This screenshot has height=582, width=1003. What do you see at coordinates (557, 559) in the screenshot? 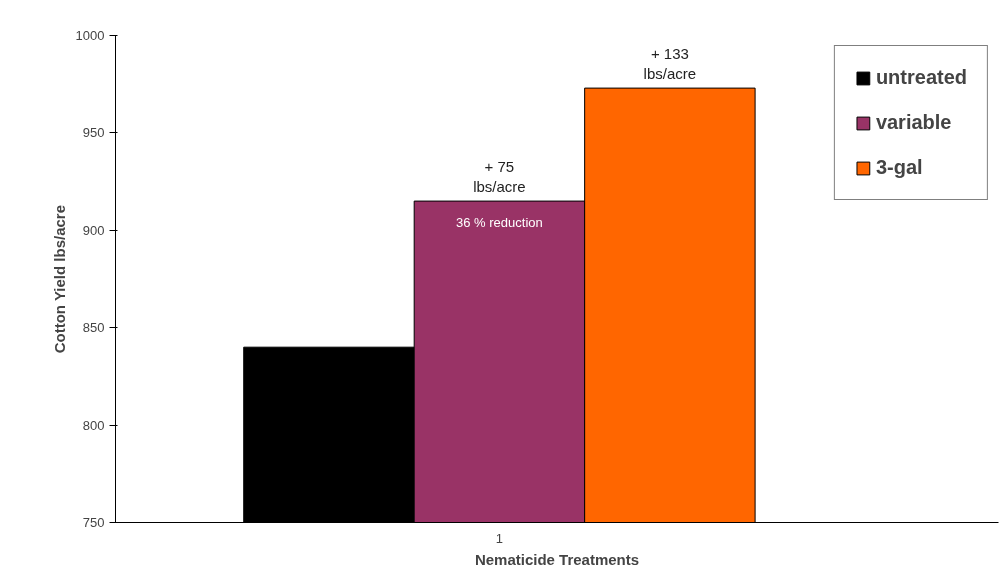
I see `x-axis-title: Nematicide Treatments` at bounding box center [557, 559].